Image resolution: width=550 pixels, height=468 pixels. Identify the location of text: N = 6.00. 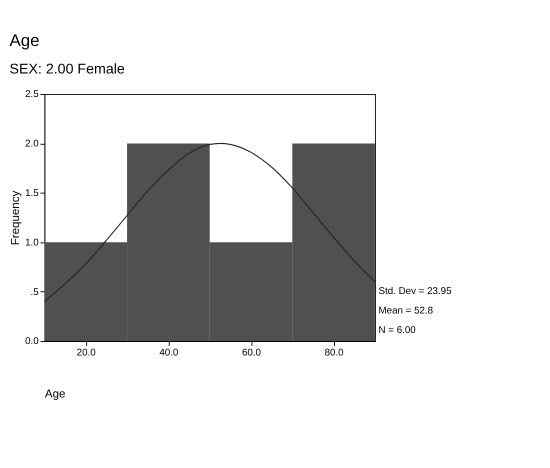
(397, 330).